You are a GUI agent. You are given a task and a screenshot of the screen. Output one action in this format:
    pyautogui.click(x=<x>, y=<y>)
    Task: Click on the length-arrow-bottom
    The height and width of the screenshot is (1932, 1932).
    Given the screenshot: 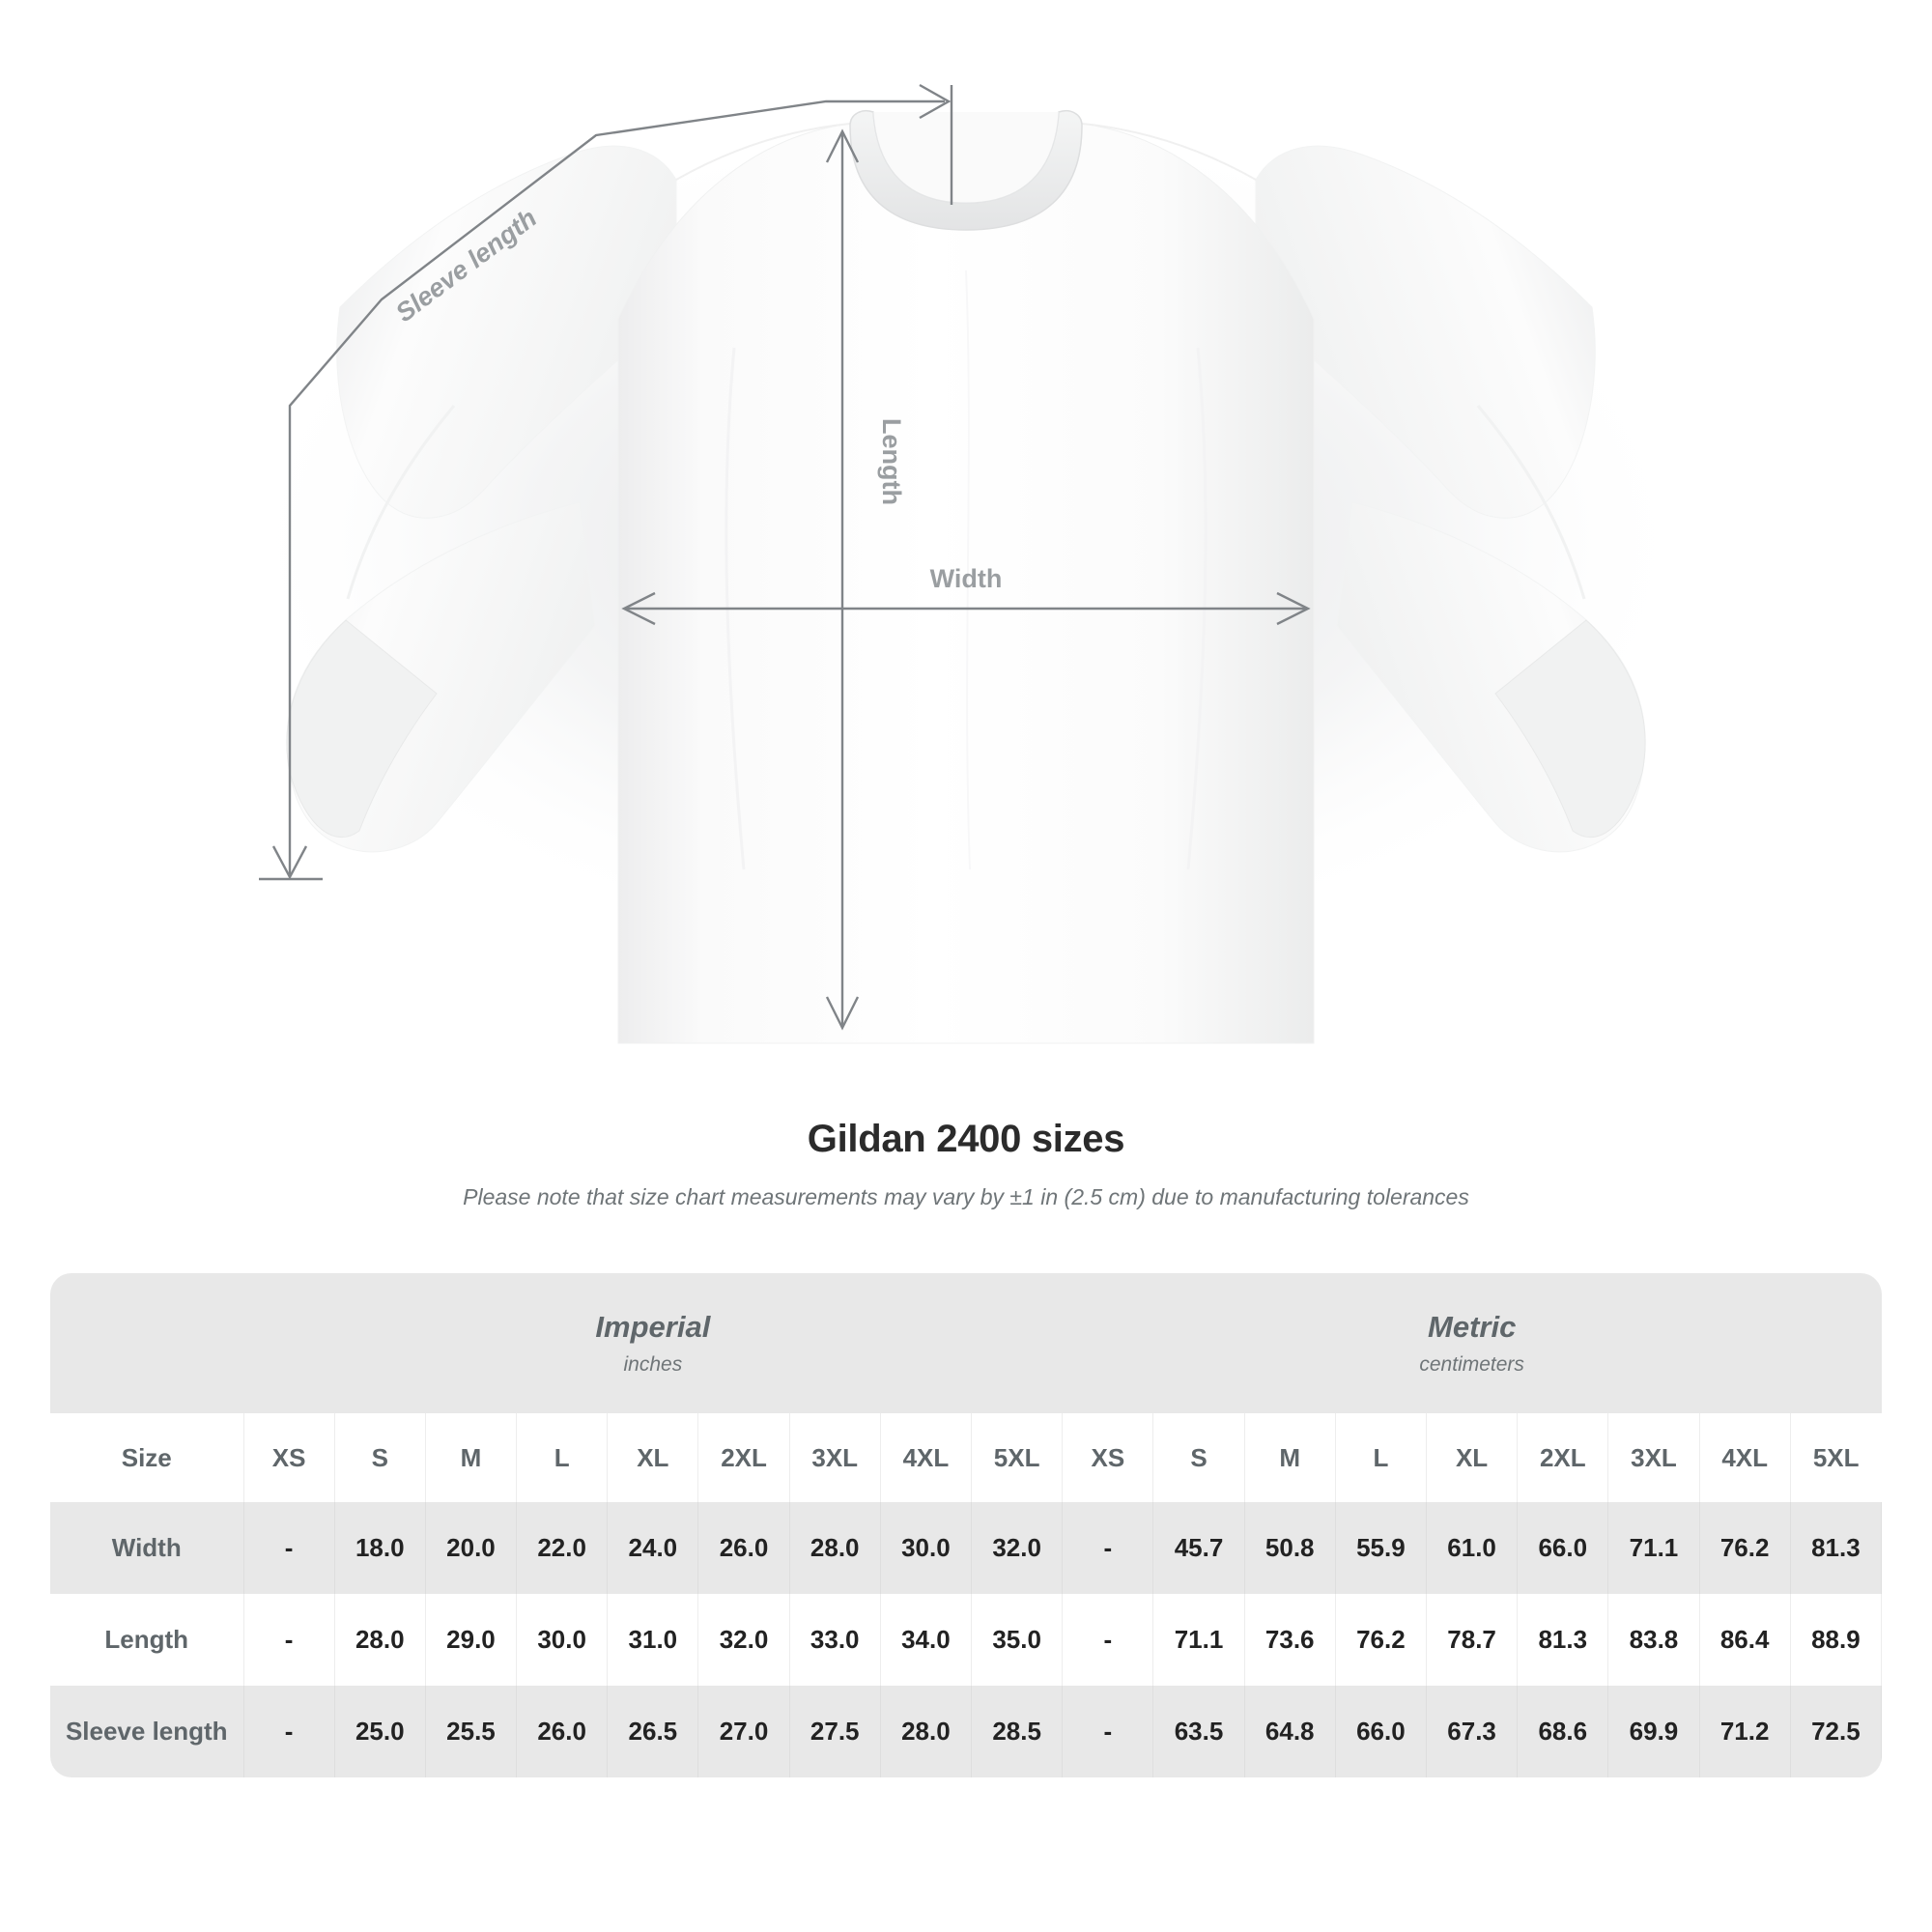 What is the action you would take?
    pyautogui.click(x=842, y=1013)
    